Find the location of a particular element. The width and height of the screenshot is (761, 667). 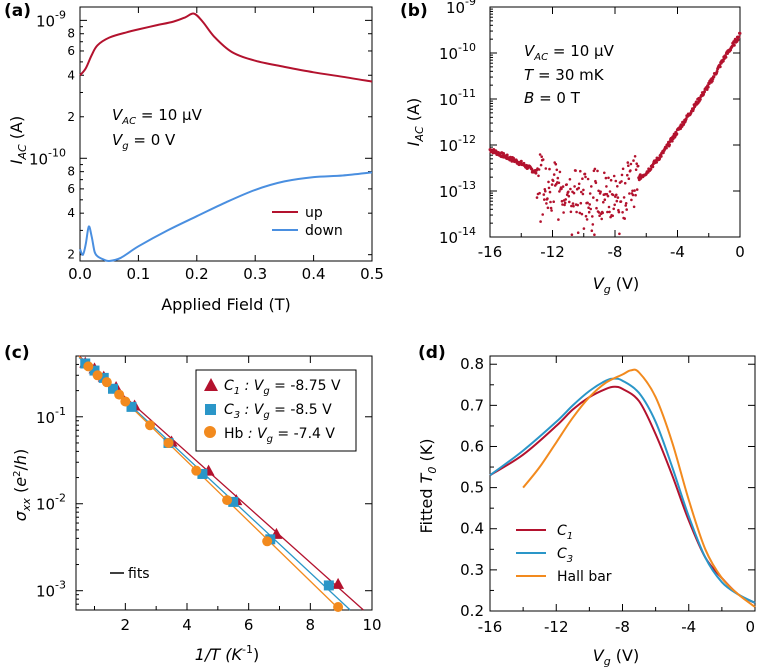

x-axis-label-d: Vg (V) is located at coordinates (616, 656).